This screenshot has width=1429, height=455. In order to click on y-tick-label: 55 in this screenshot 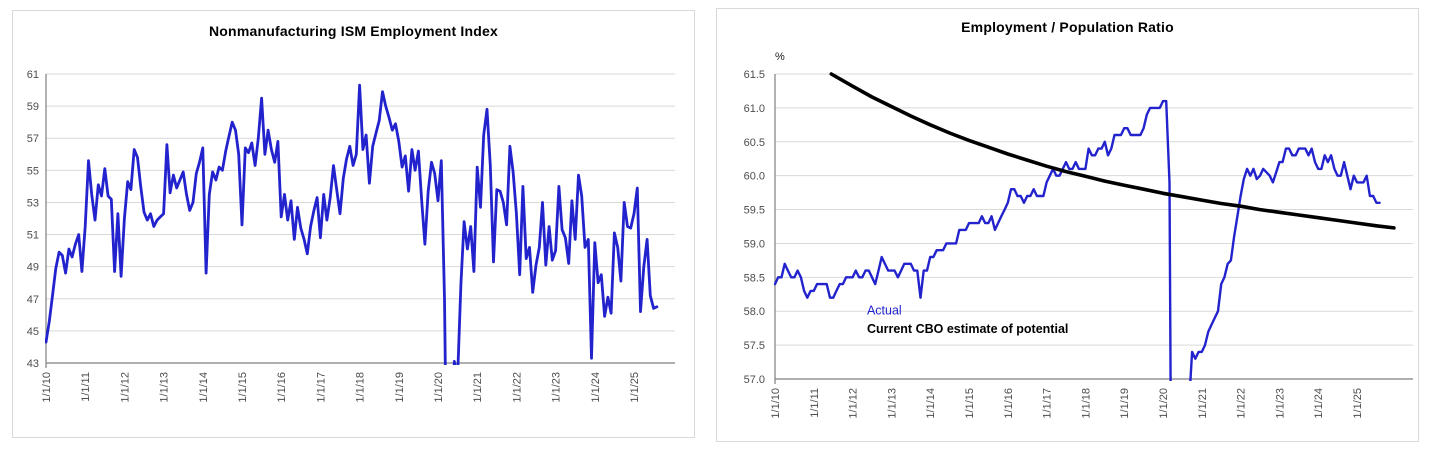, I will do `click(33, 171)`.